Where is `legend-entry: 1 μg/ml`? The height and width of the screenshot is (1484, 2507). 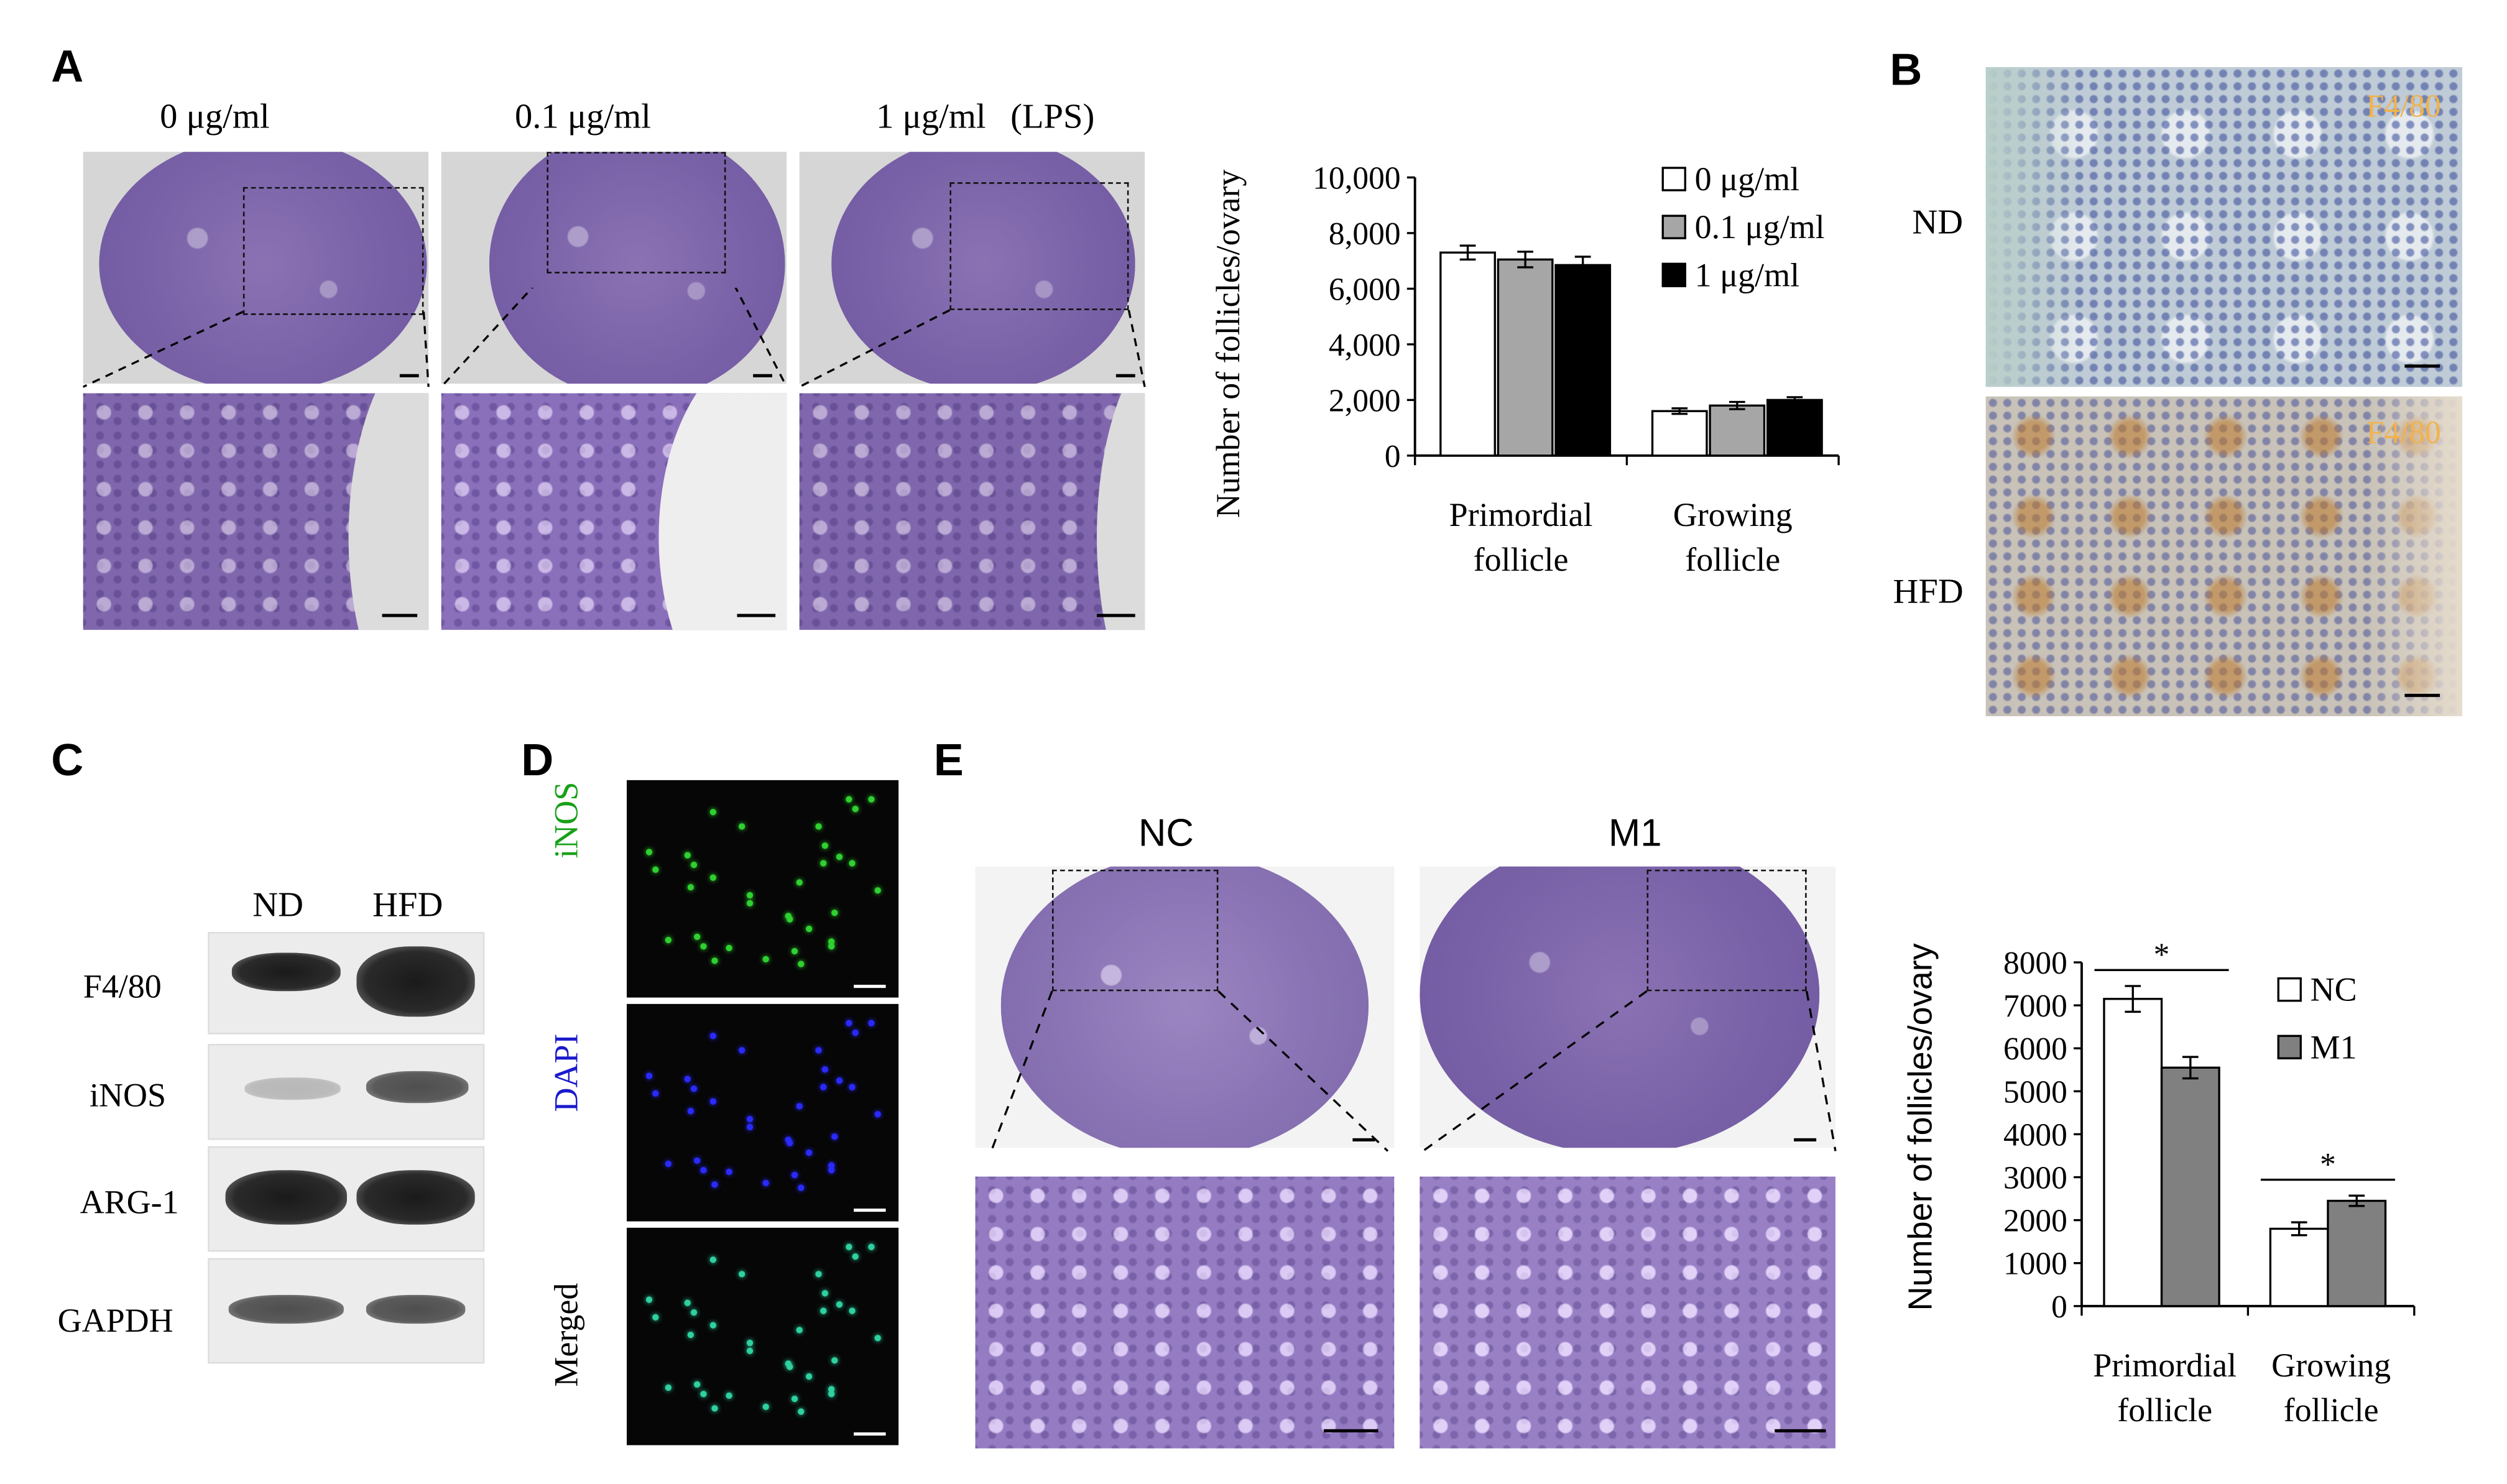
legend-entry: 1 μg/ml is located at coordinates (1747, 274).